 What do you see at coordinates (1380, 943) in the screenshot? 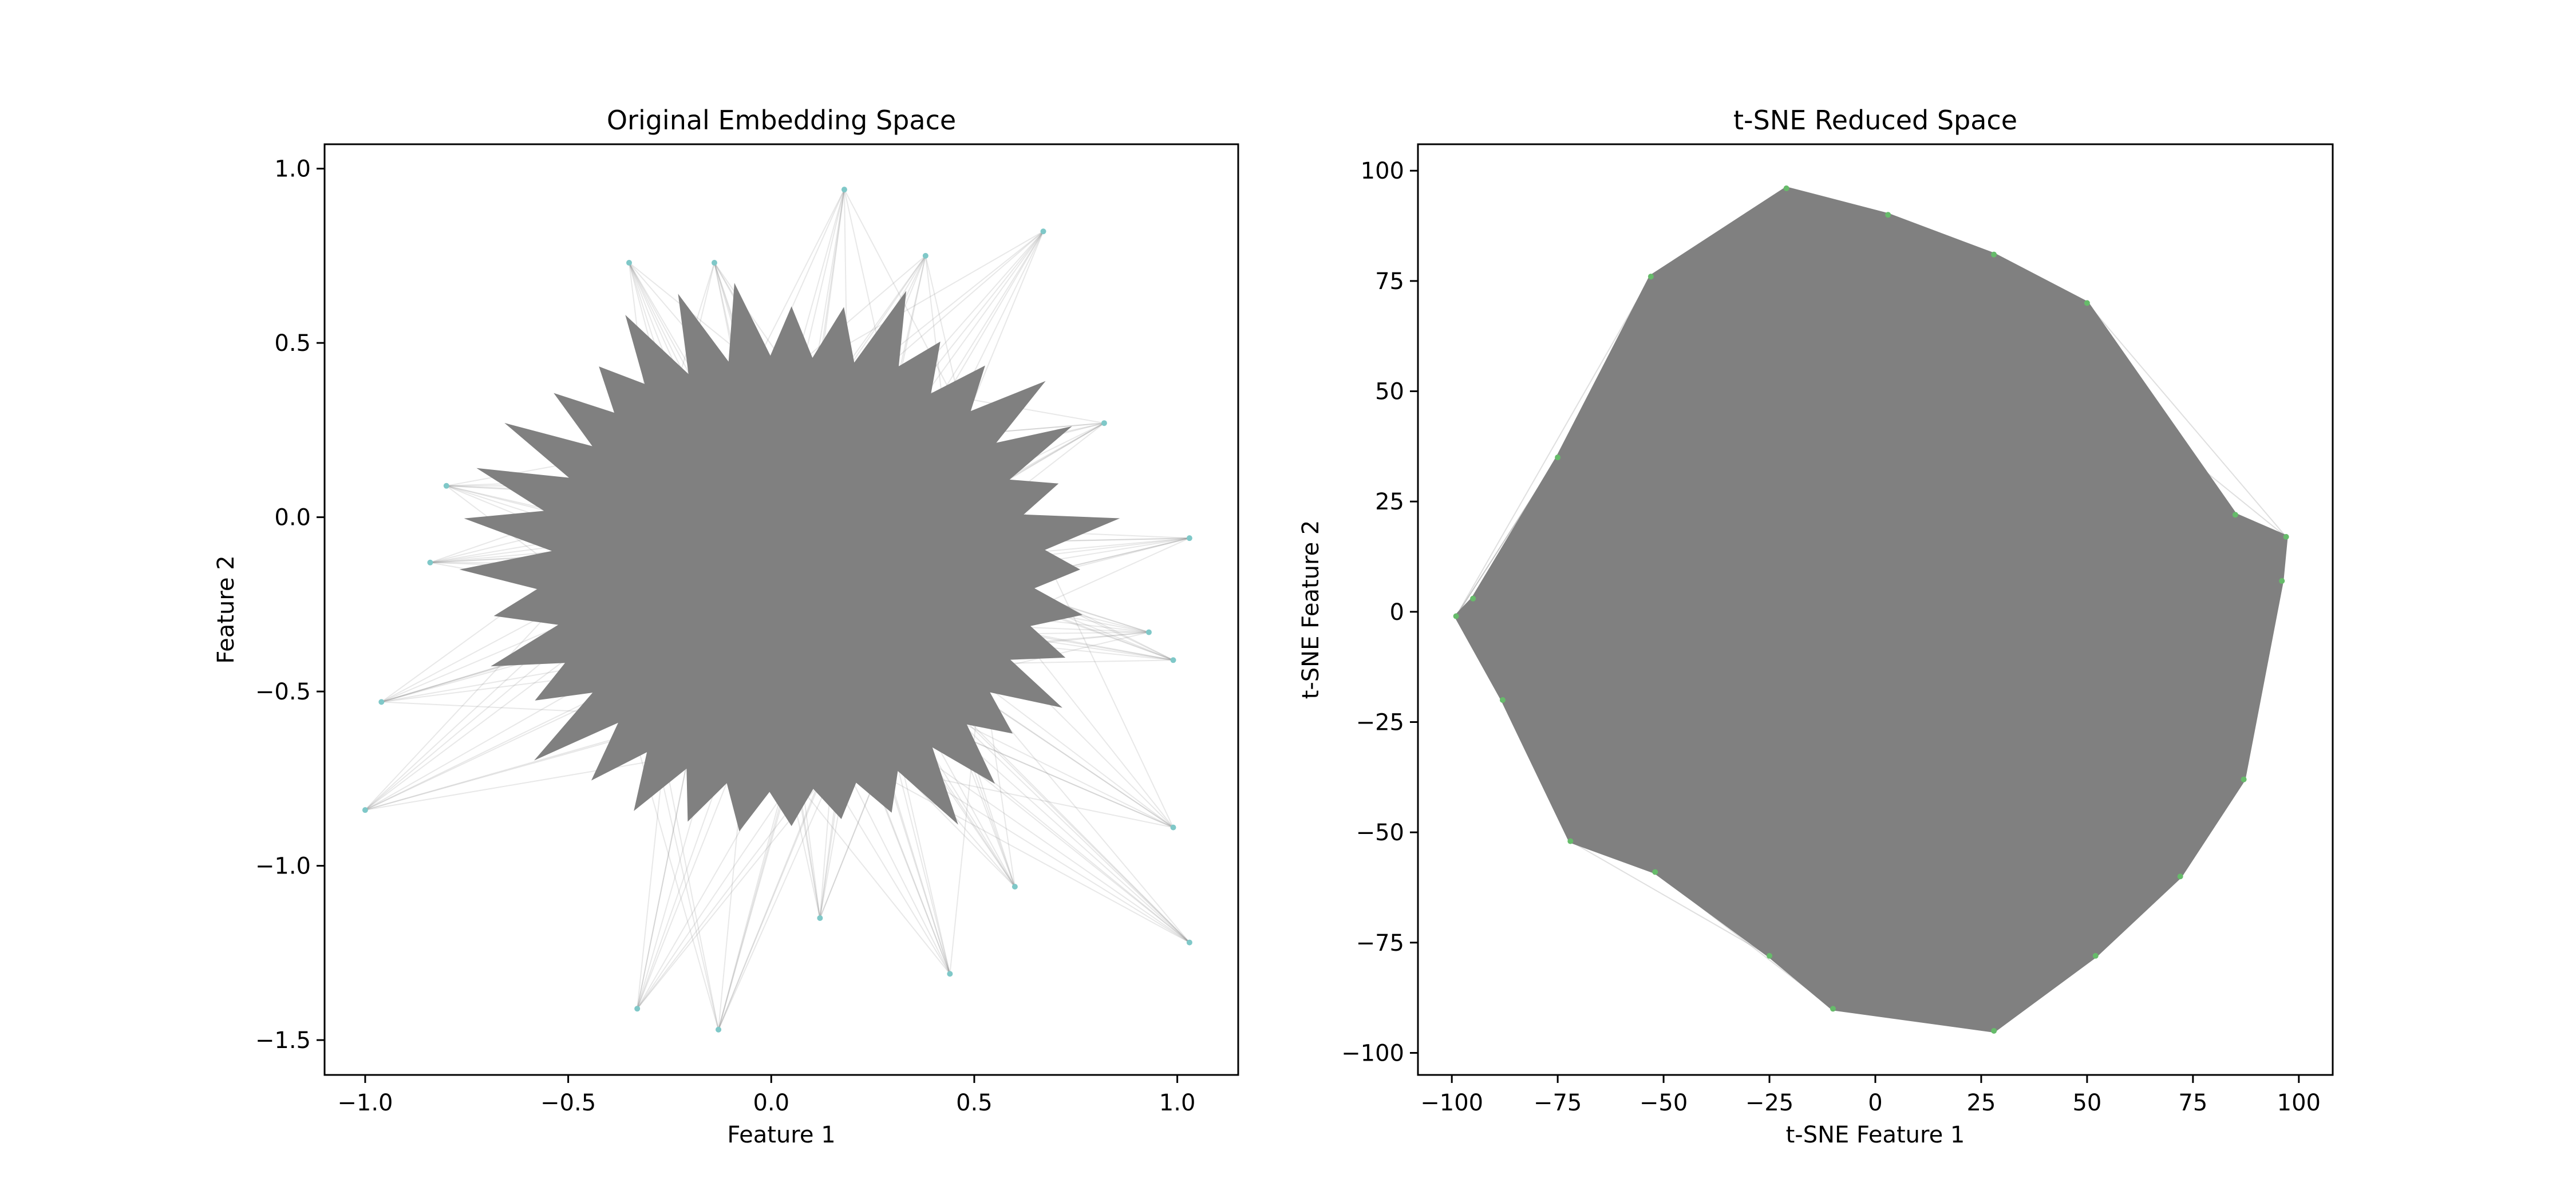
I see `y-tick-label: −75` at bounding box center [1380, 943].